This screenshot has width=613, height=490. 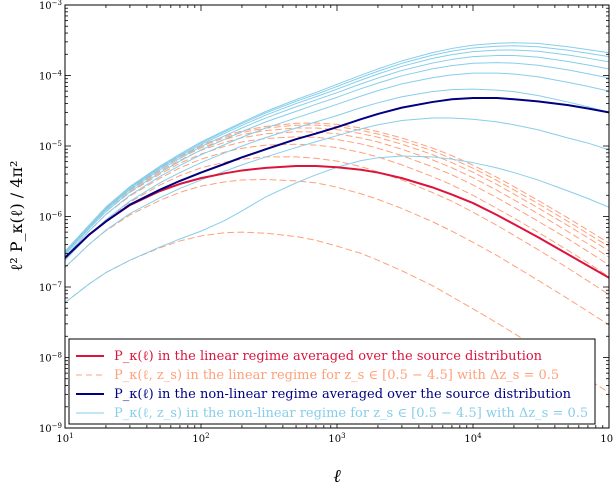 What do you see at coordinates (50, 428) in the screenshot?
I see `y-tick-label: 10⁻⁹` at bounding box center [50, 428].